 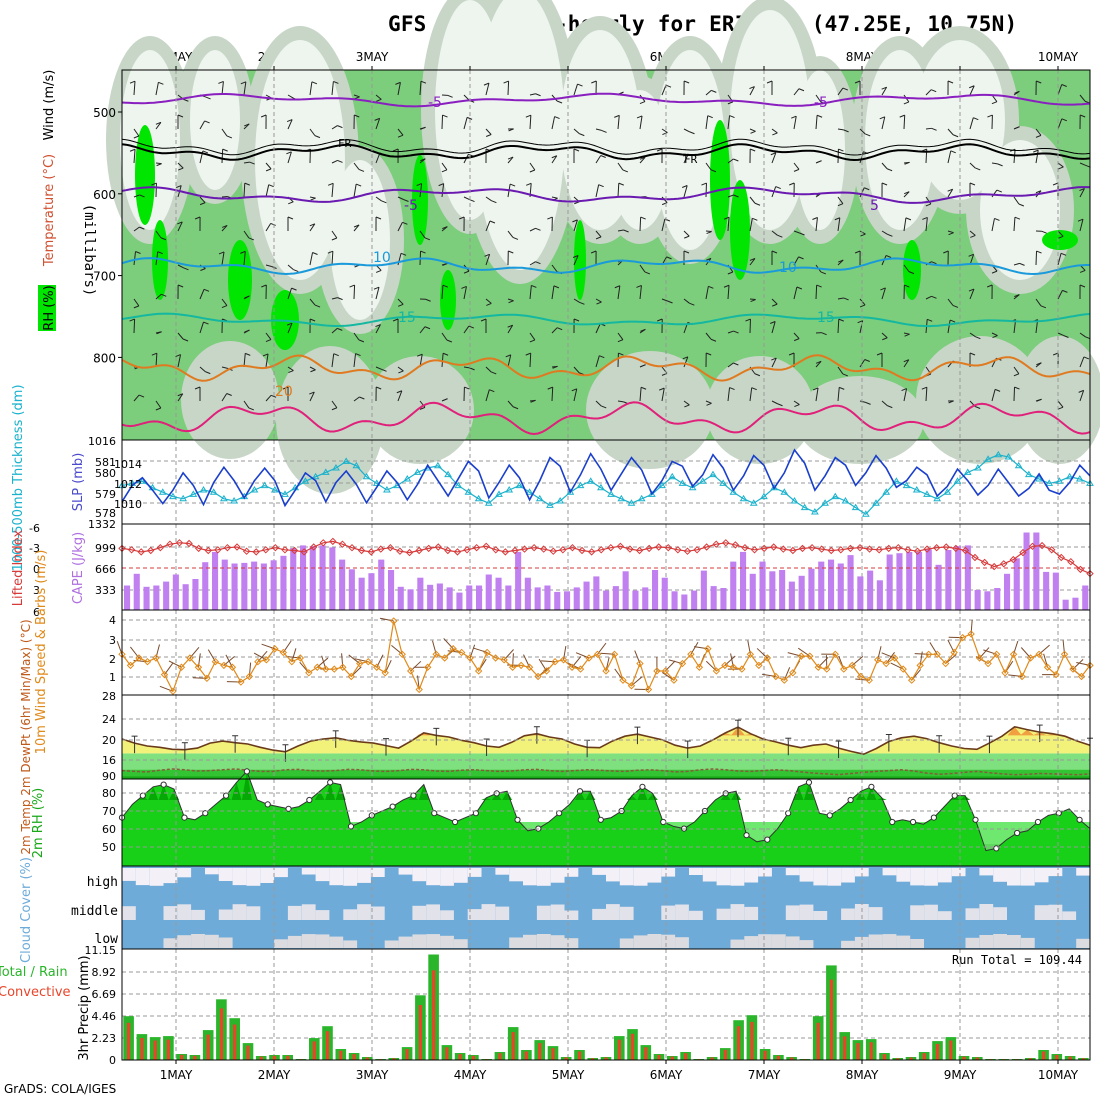 What do you see at coordinates (112, 640) in the screenshot?
I see `y-tick-label: 3` at bounding box center [112, 640].